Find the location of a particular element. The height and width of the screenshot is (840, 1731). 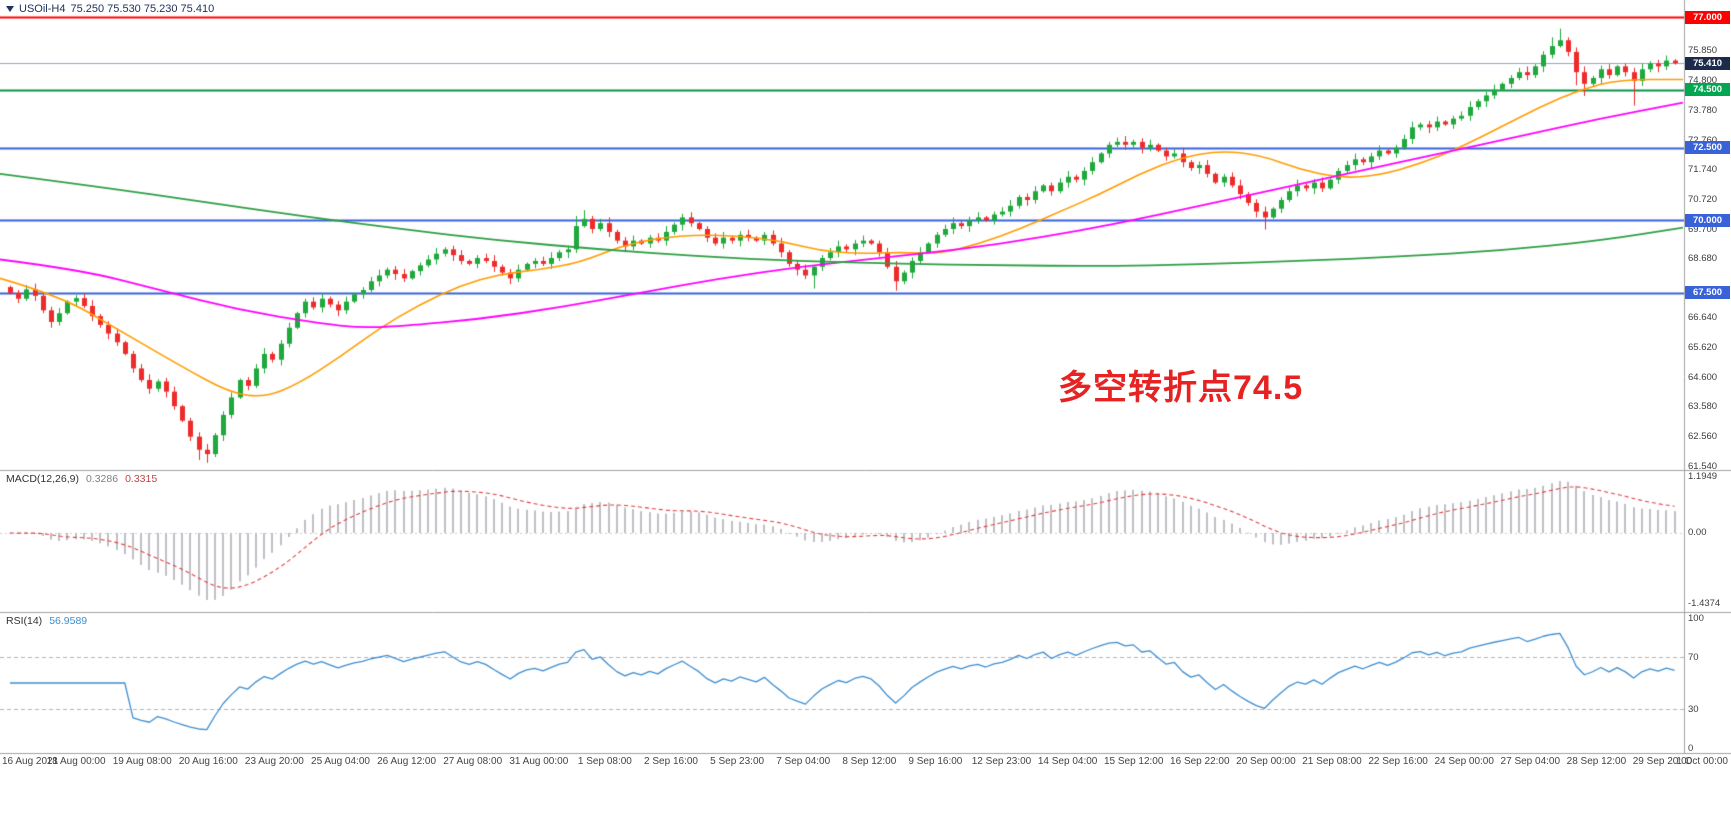

ohlc-readout: 75.250 75.530 75.230 75.410 is located at coordinates (142, 9).